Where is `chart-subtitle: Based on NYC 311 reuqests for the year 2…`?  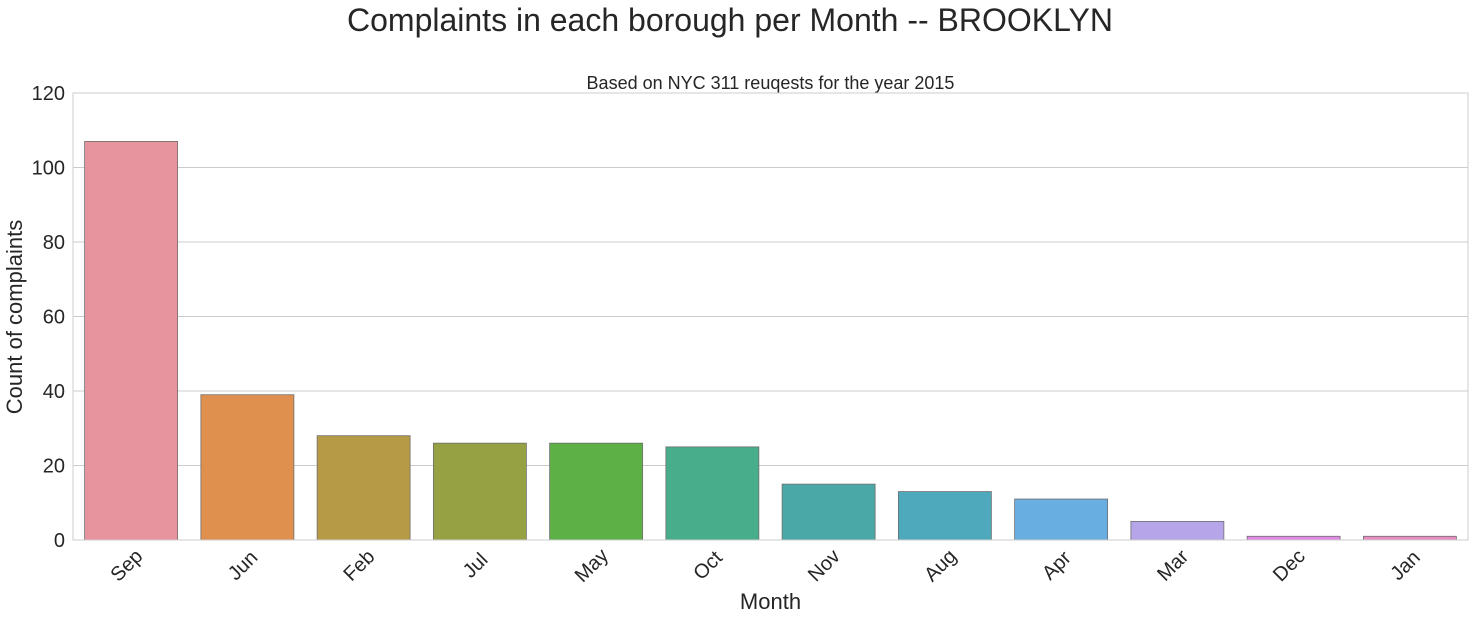
chart-subtitle: Based on NYC 311 reuqests for the year 2… is located at coordinates (770, 83).